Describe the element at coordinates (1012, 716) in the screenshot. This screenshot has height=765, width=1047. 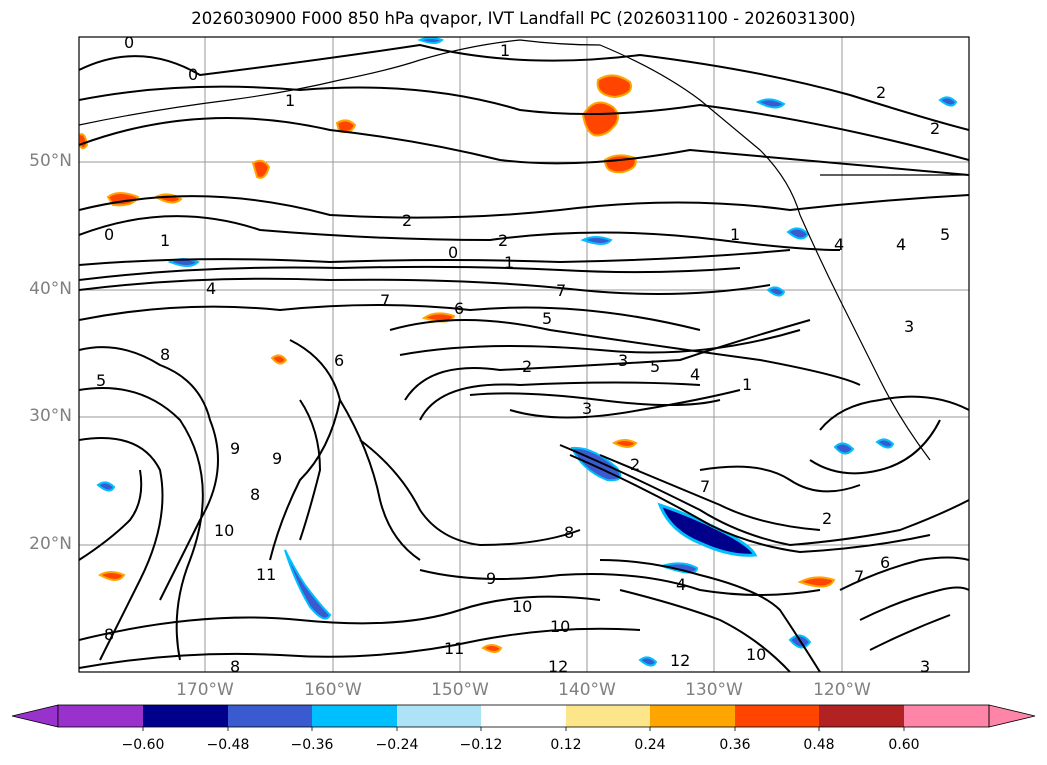
I see `colorbar-extend-high` at that location.